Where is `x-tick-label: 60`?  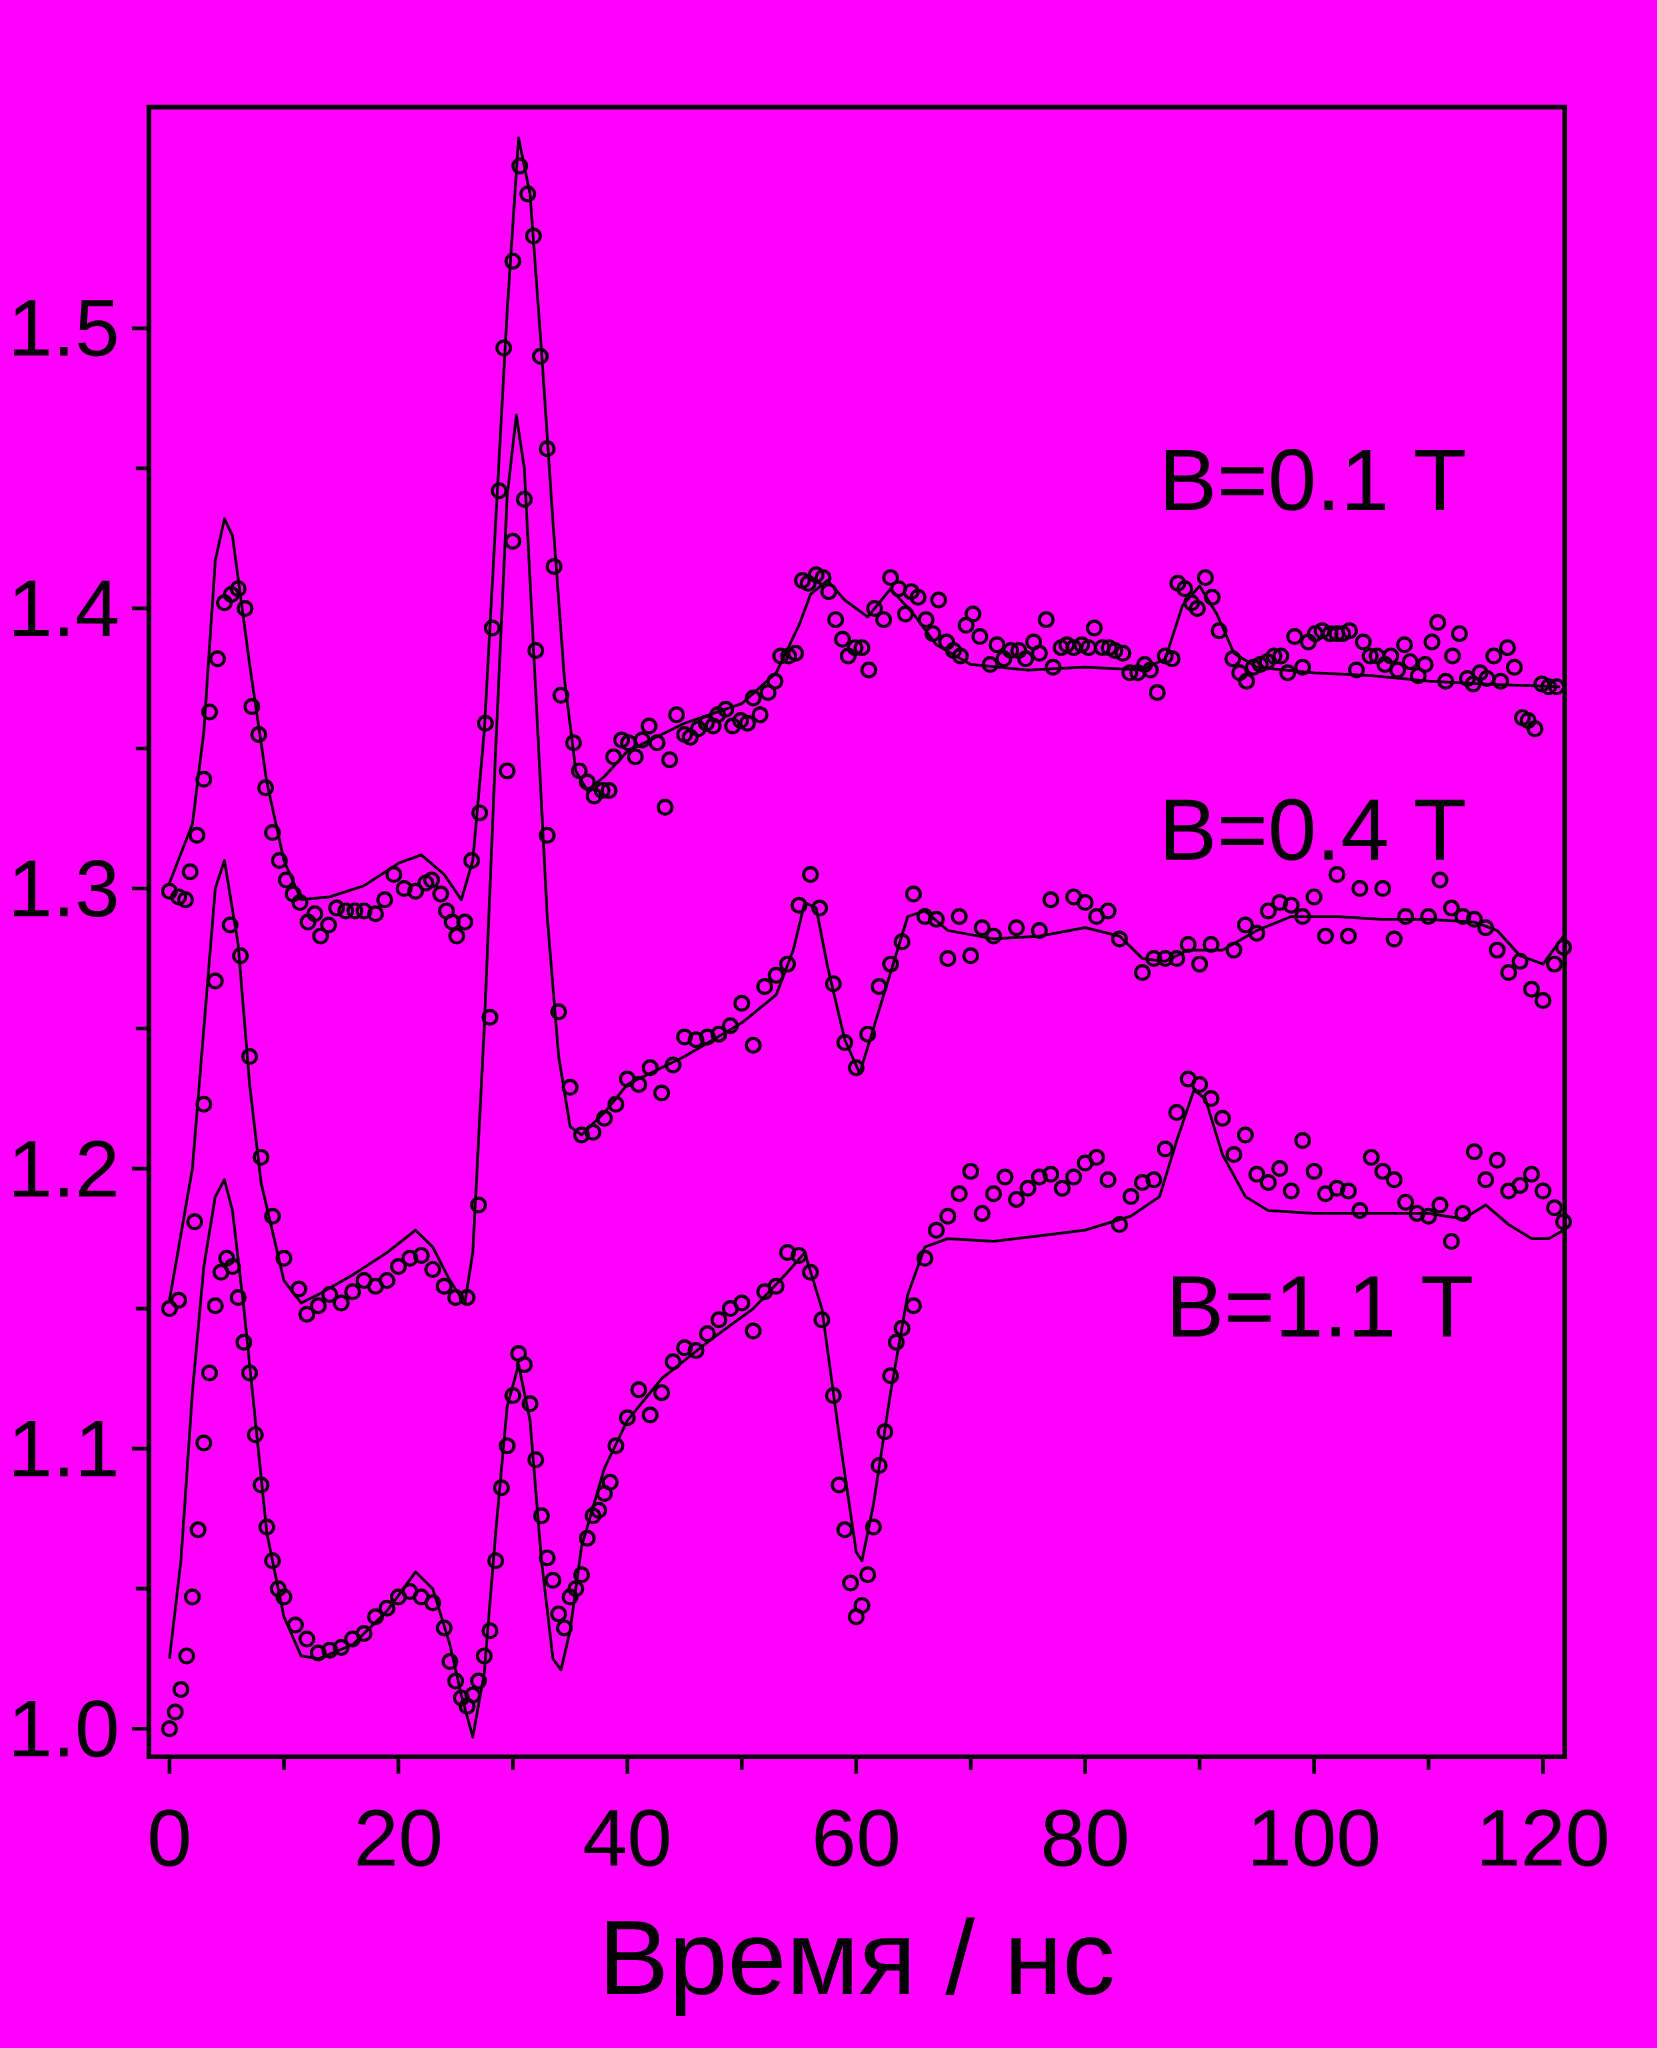
x-tick-label: 60 is located at coordinates (856, 1838).